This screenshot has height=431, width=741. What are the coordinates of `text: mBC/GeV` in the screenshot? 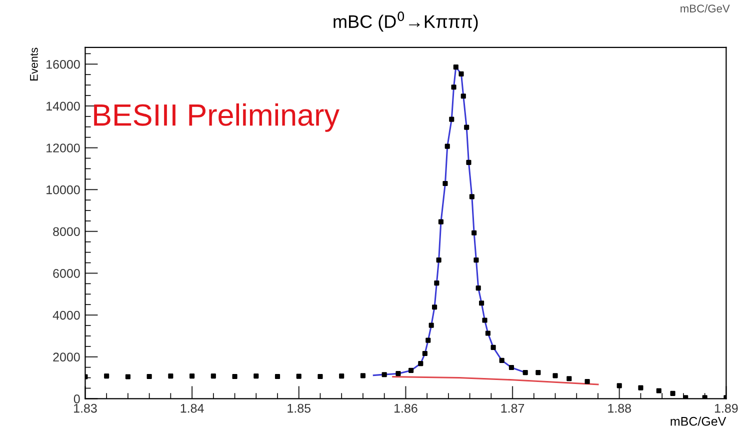 It's located at (705, 8).